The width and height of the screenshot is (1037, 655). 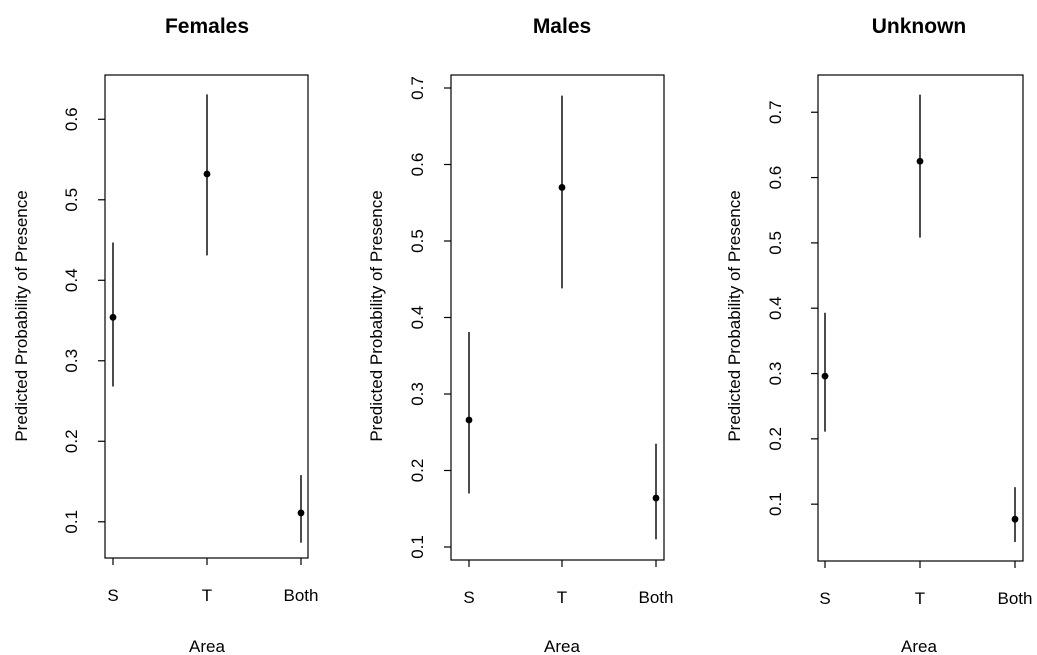 I want to click on y-axis: 0.1 0.2 0.3 0.4 0.5 0.6, so click(x=83, y=320).